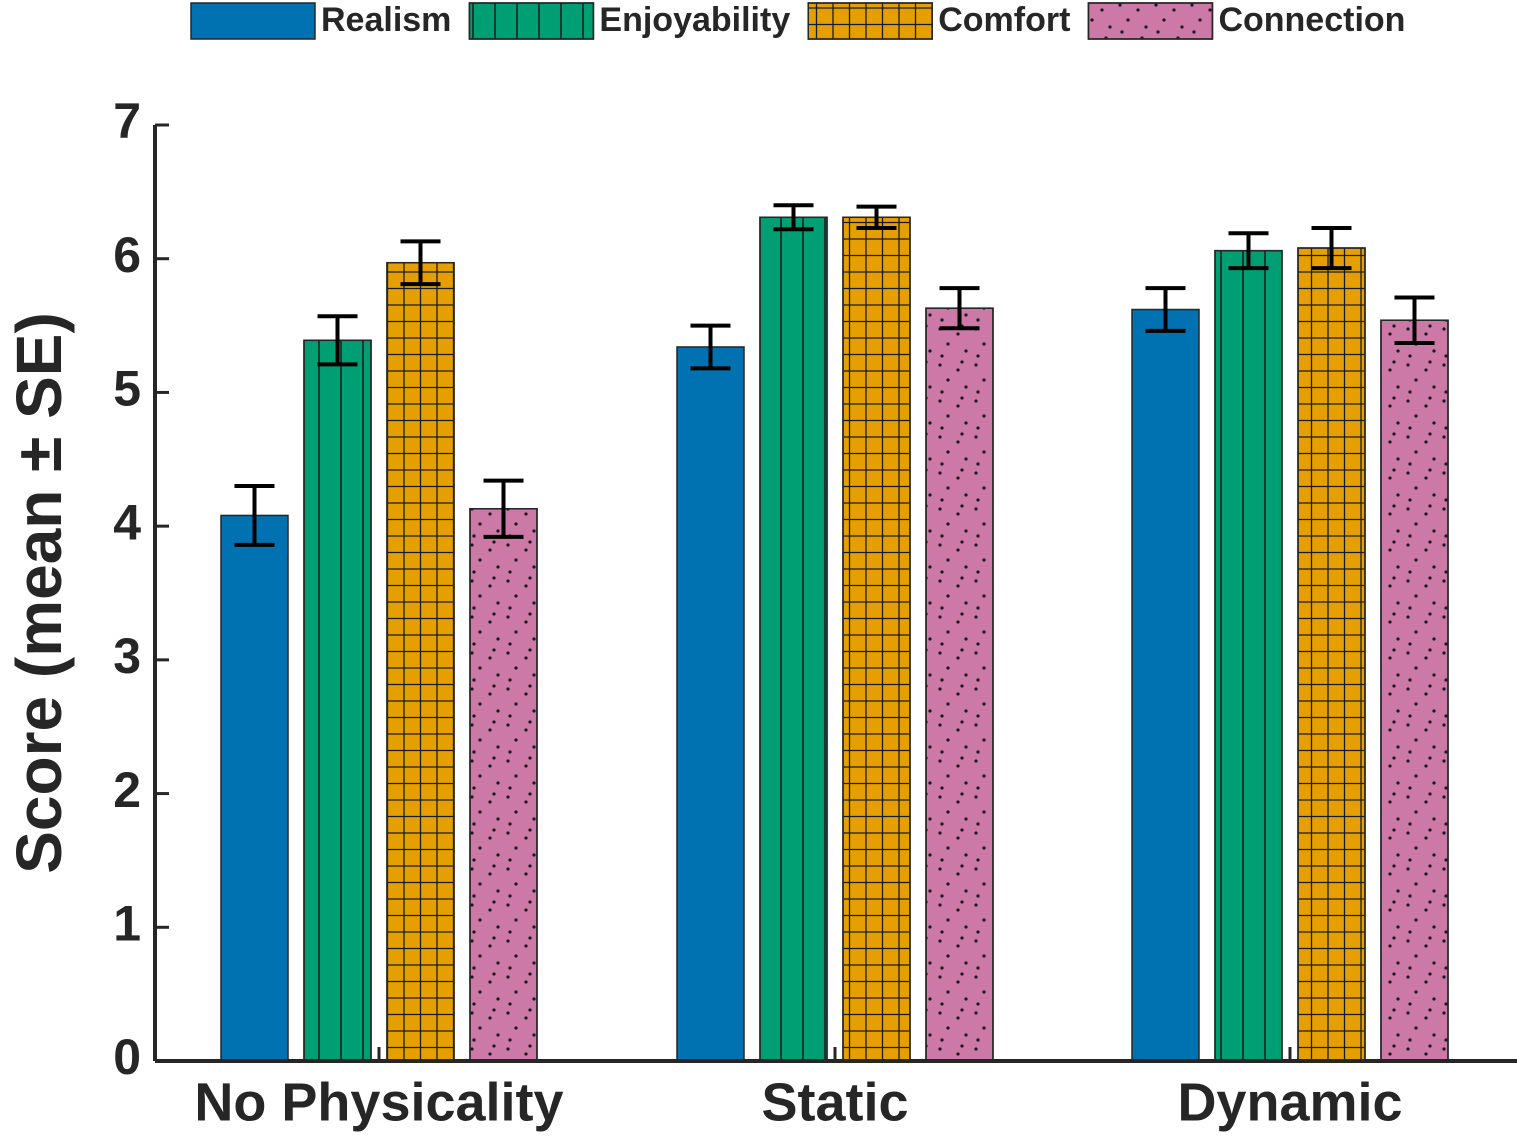 The image size is (1517, 1142). Describe the element at coordinates (834, 1102) in the screenshot. I see `x-tick-label: Static` at that location.